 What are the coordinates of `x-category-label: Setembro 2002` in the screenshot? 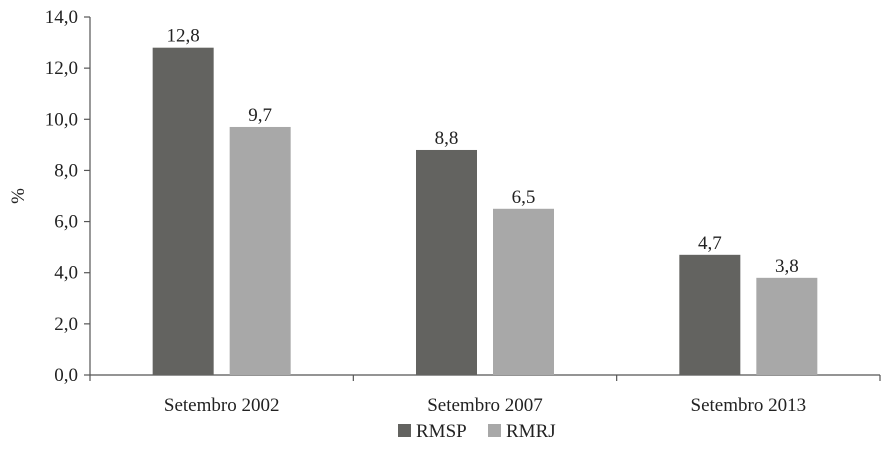 It's located at (222, 405).